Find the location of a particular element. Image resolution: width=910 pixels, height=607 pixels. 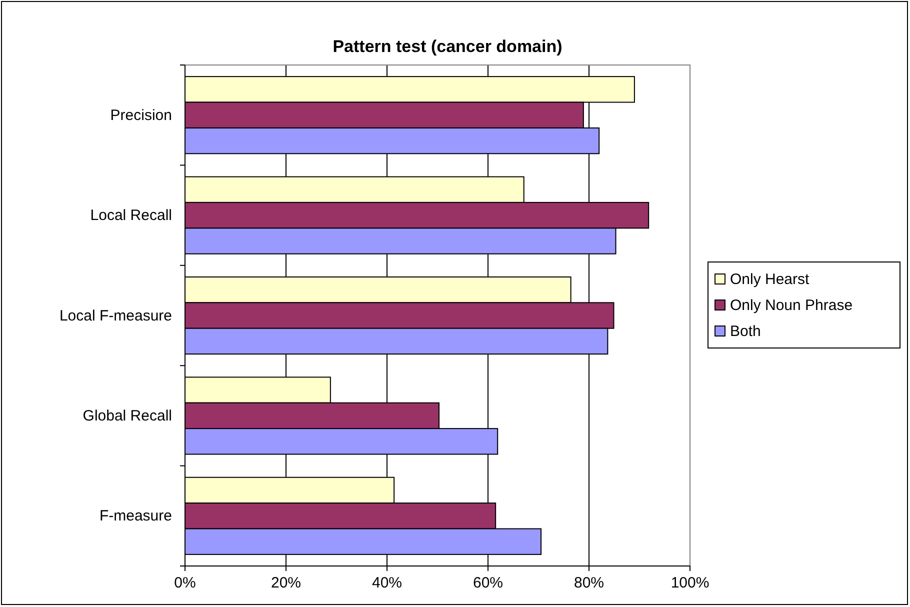

legend-label: Only Hearst is located at coordinates (770, 279).